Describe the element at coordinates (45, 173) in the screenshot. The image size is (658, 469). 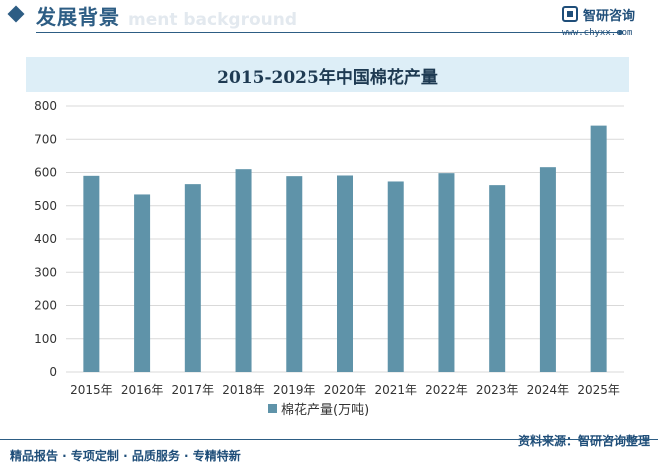
I see `y-tick-label: 600` at that location.